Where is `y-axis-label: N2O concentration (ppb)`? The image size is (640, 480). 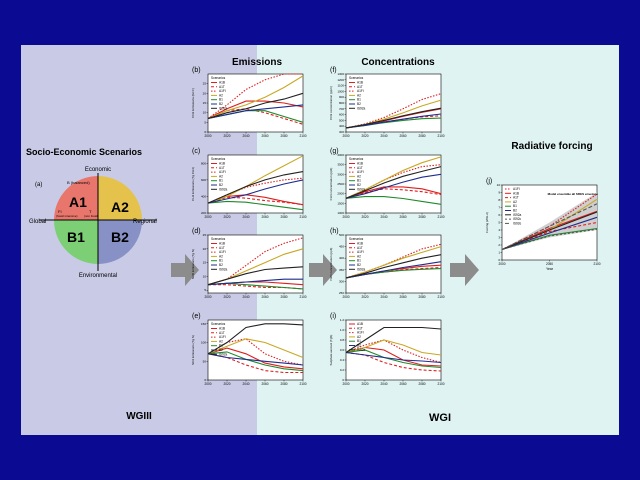
y-axis-label: N2O concentration (ppb) is located at coordinates (331, 264).